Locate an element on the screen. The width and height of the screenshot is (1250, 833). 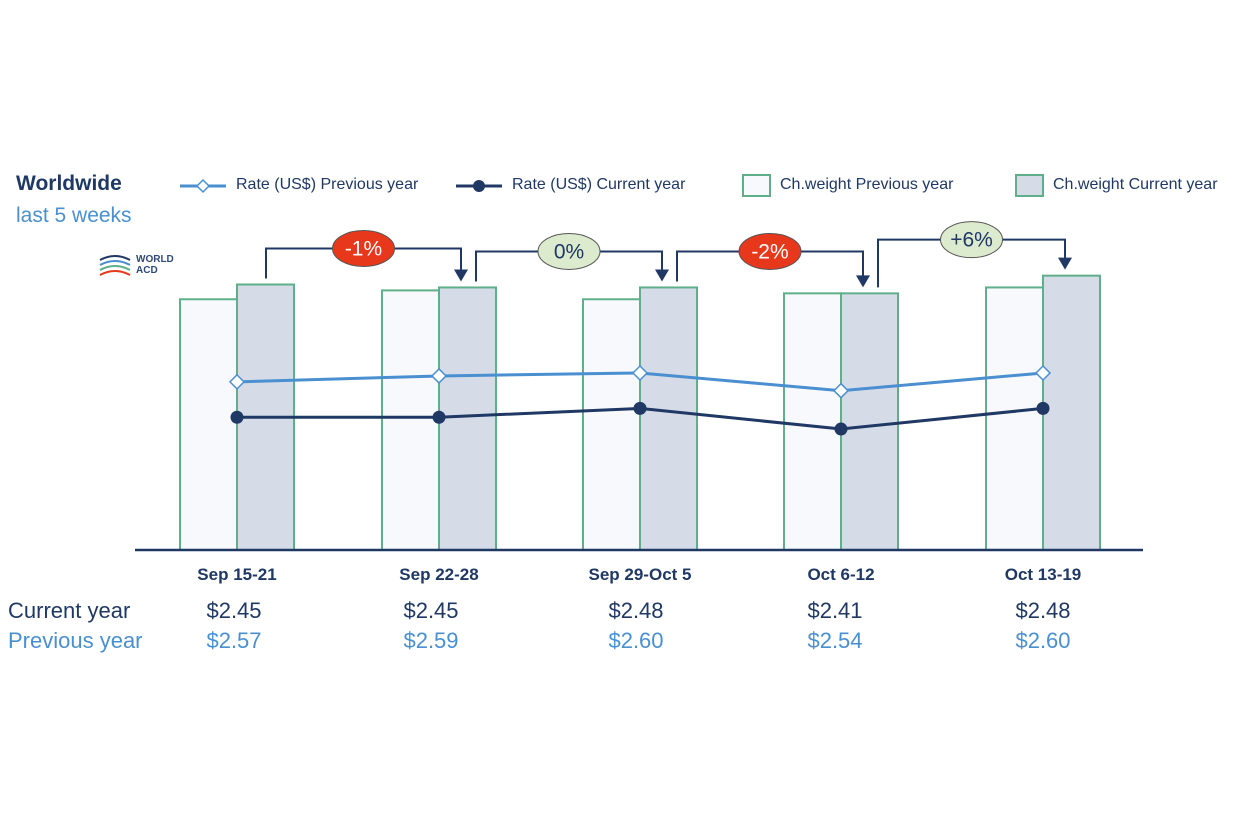
world-acd-logo: WORLD ACD is located at coordinates (148, 267).